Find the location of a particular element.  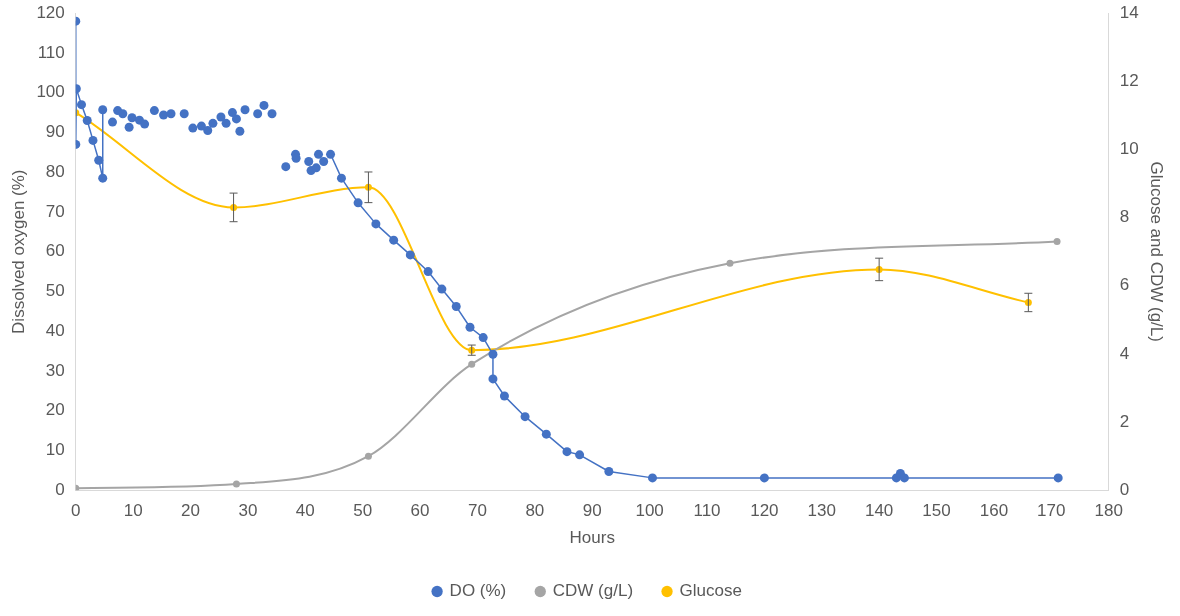

y-tick-label: 10 is located at coordinates (55, 450).